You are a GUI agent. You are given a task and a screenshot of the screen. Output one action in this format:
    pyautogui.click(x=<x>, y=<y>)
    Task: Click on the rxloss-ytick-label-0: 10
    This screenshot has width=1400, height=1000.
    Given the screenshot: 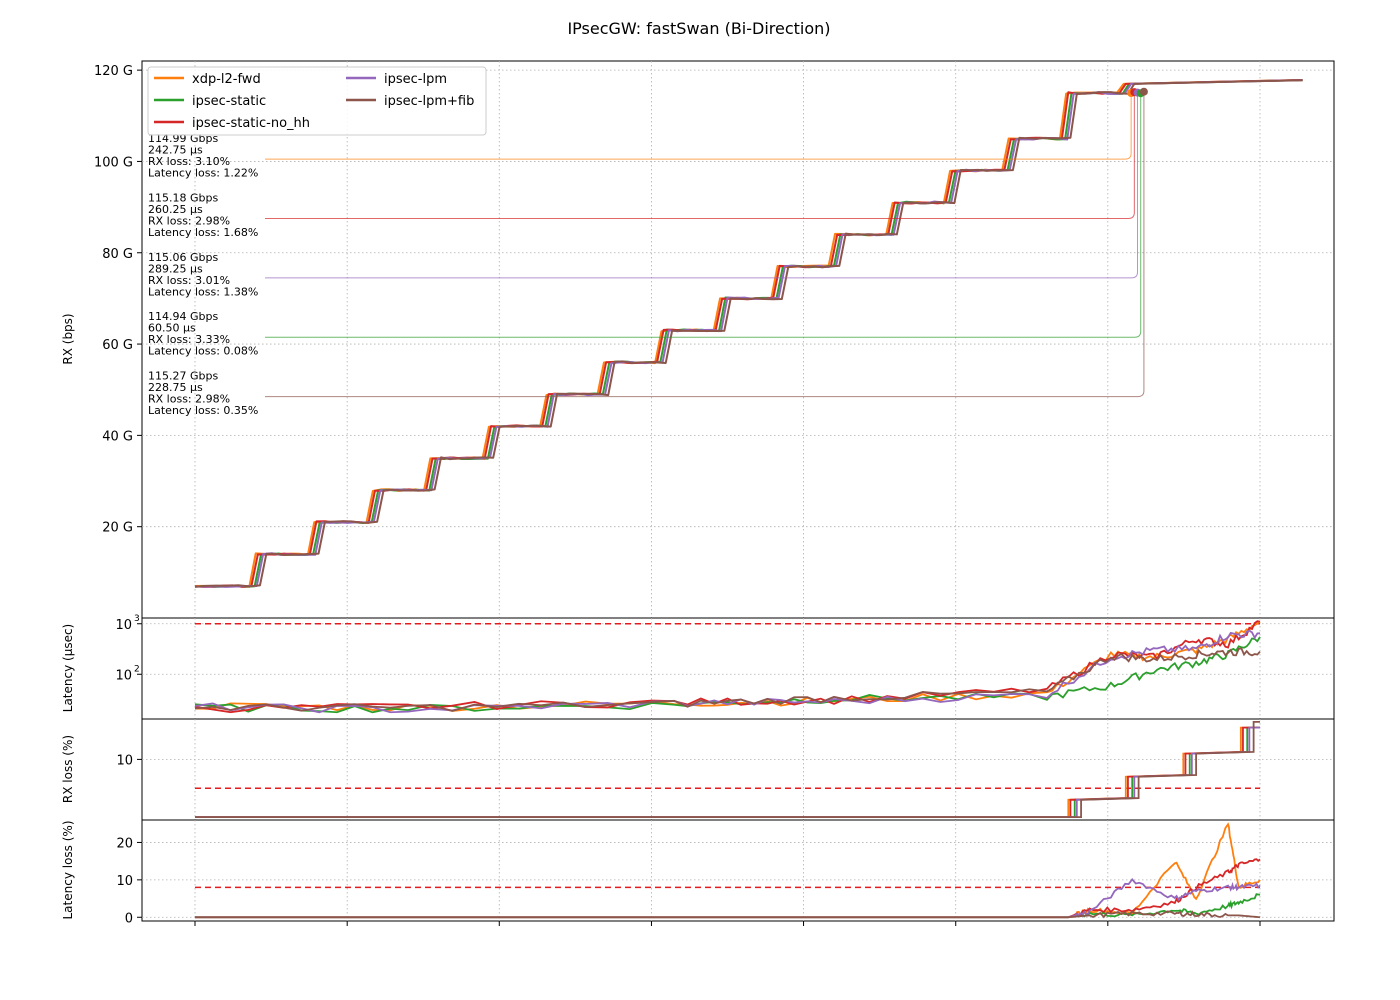 What is the action you would take?
    pyautogui.click(x=124, y=760)
    